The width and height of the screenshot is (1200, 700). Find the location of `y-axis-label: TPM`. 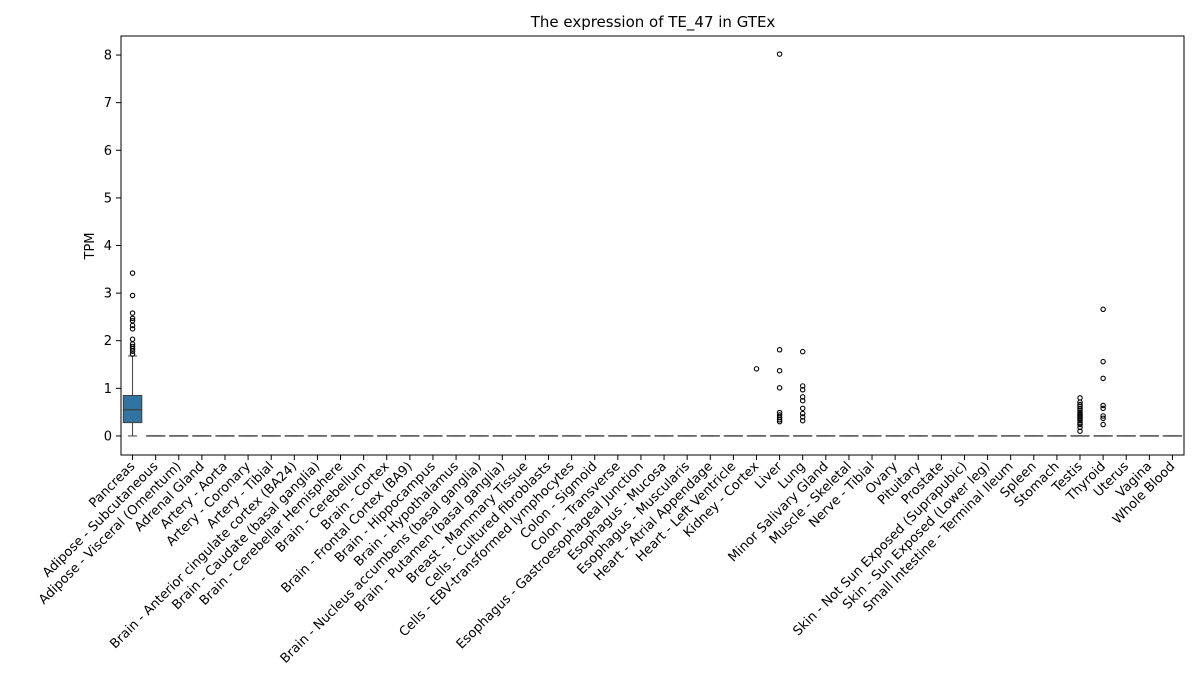

y-axis-label: TPM is located at coordinates (90, 247).